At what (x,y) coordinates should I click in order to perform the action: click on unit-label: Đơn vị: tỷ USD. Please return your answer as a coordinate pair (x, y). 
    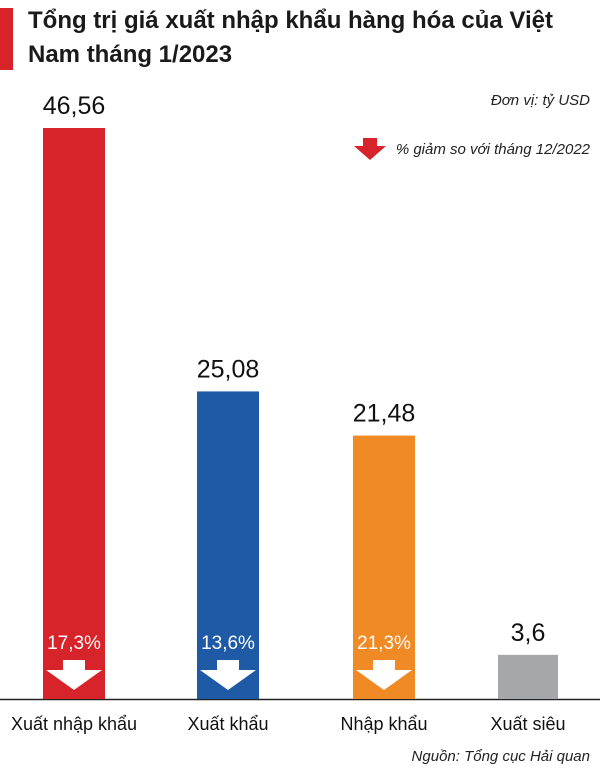
    Looking at the image, I should click on (540, 100).